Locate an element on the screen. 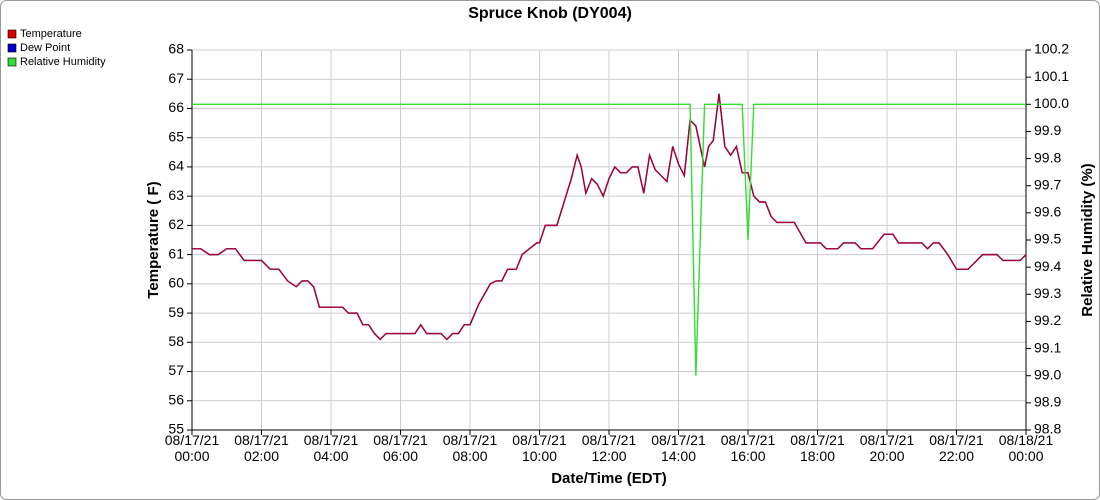 Image resolution: width=1100 pixels, height=500 pixels. y-tick-label: 66 is located at coordinates (176, 107).